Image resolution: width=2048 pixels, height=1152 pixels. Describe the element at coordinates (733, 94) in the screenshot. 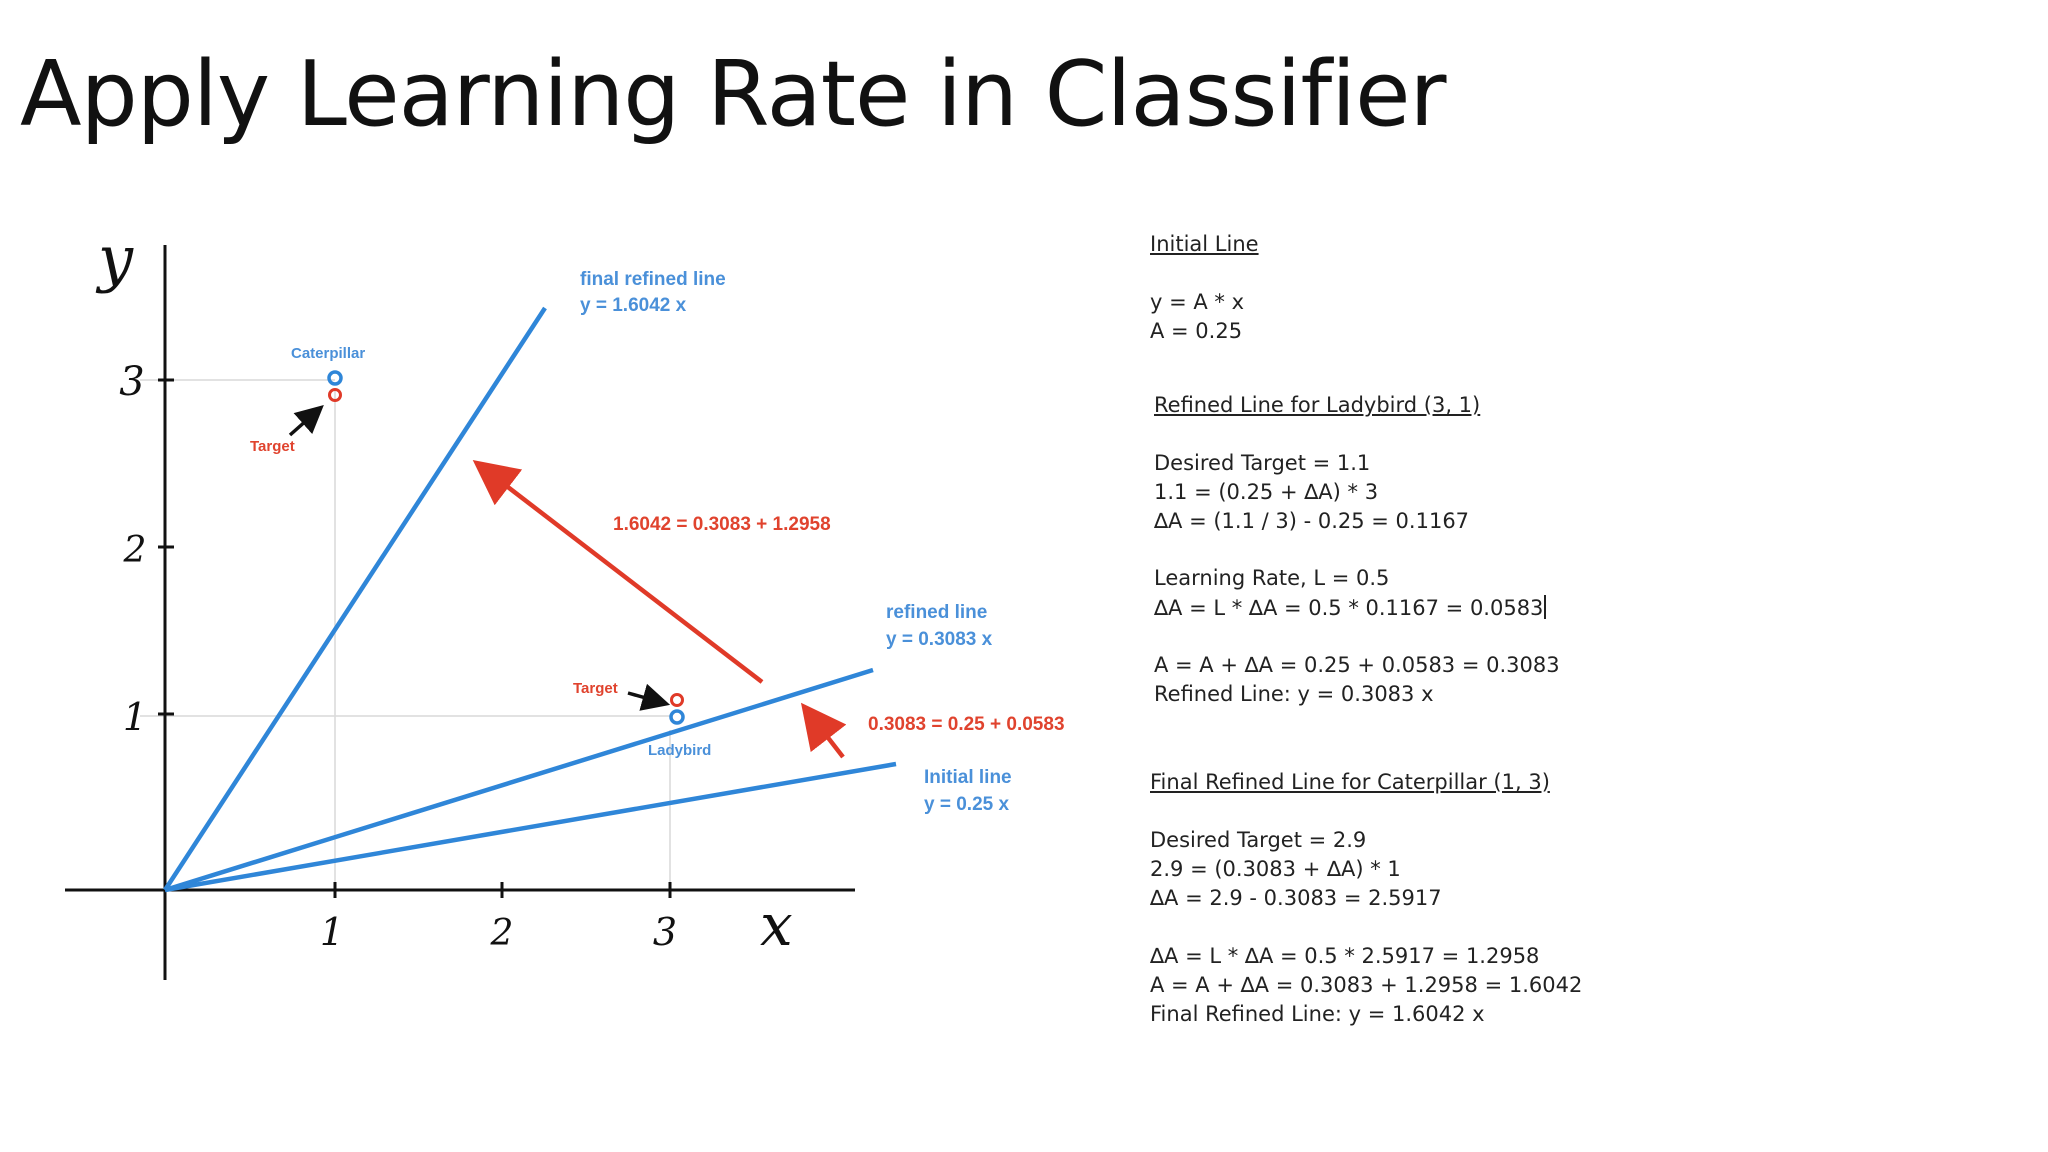

I see `slide-title: Apply Learning Rate in Classifier` at that location.